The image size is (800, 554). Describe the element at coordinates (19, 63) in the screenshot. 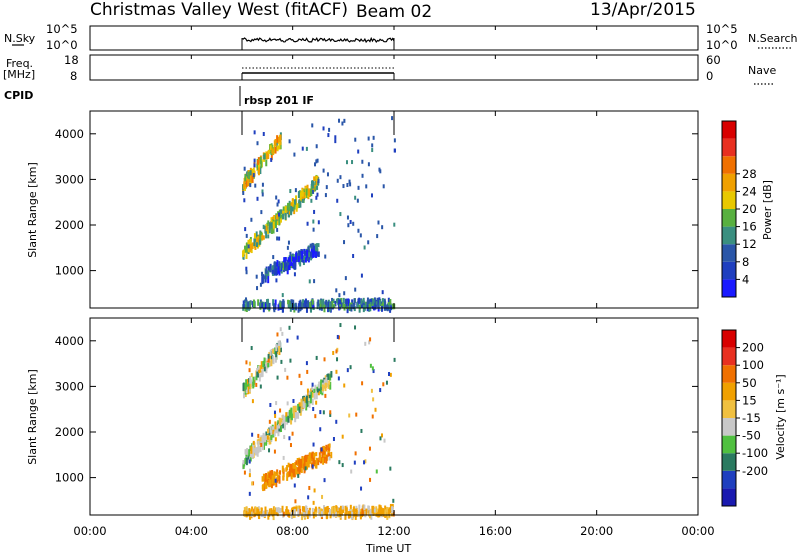

I see `freq-label: Freq.` at that location.